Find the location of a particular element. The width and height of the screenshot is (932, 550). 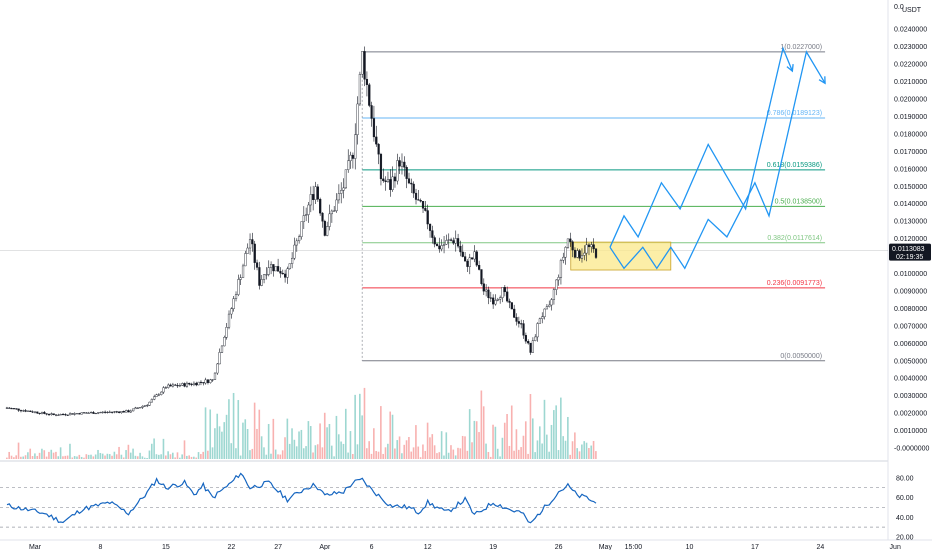

projection-path-upper is located at coordinates (701, 147).